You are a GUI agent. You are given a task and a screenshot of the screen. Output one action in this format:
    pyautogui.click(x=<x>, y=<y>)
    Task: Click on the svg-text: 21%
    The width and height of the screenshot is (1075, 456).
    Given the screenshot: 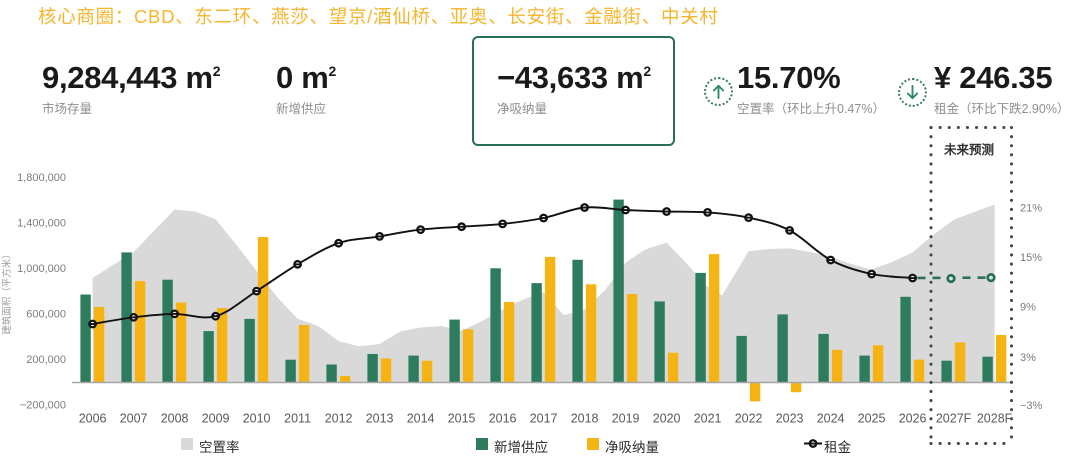 What is the action you would take?
    pyautogui.click(x=1031, y=208)
    